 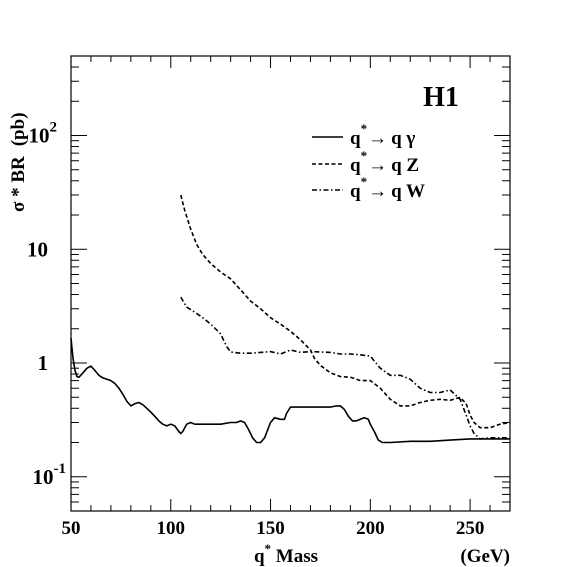 I want to click on legend-label-rest: q W, so click(x=408, y=191).